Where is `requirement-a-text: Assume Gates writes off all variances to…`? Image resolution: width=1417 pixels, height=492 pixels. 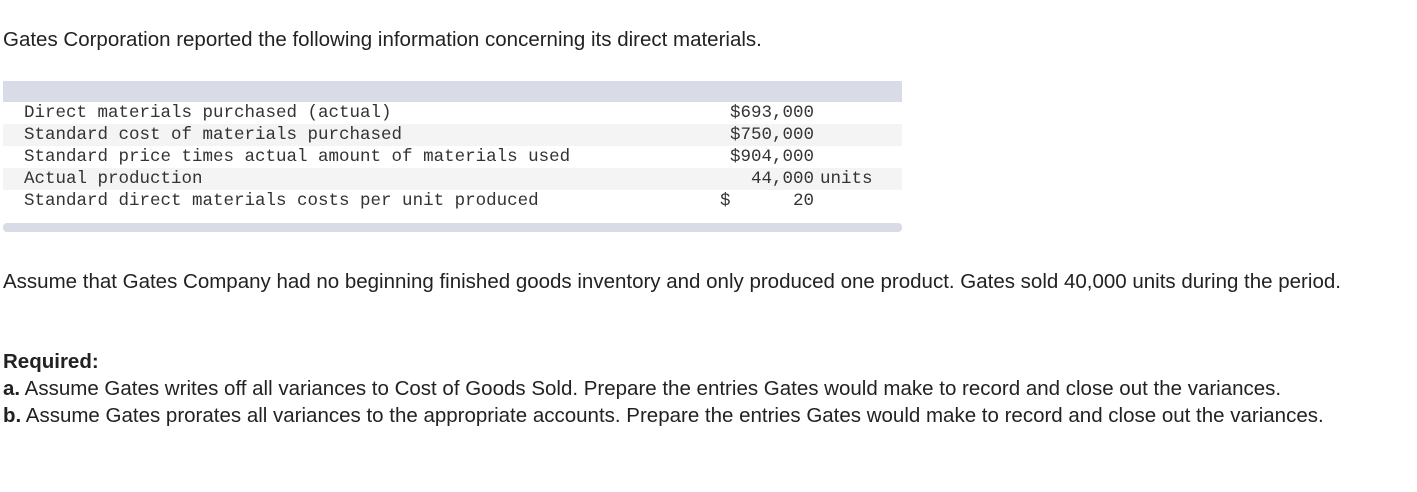 requirement-a-text: Assume Gates writes off all variances to… is located at coordinates (651, 388).